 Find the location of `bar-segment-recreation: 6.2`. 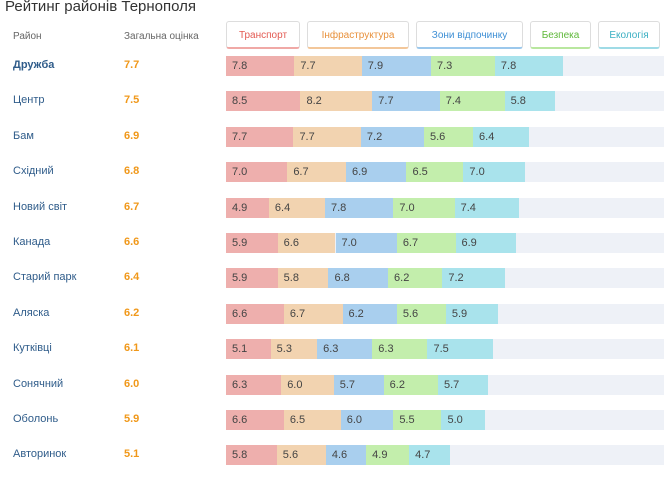

bar-segment-recreation: 6.2 is located at coordinates (369, 313).